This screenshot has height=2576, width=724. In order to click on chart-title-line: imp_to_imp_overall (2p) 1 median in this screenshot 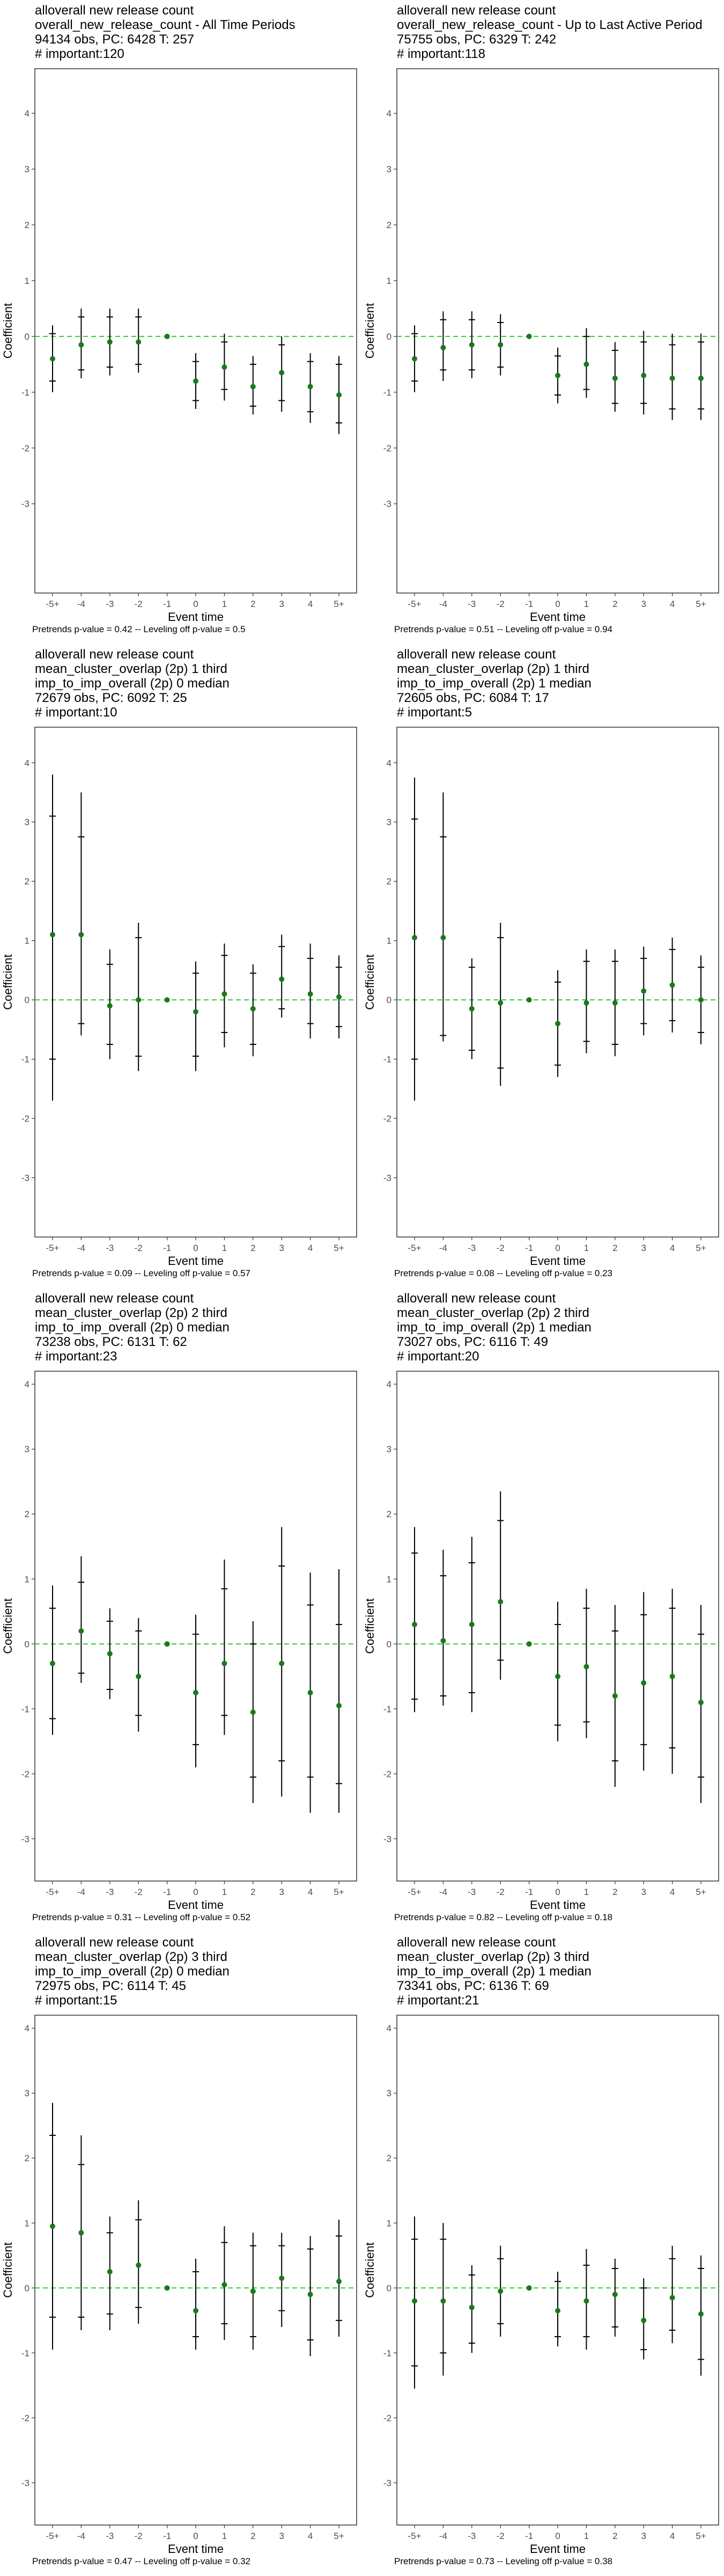, I will do `click(494, 1327)`.